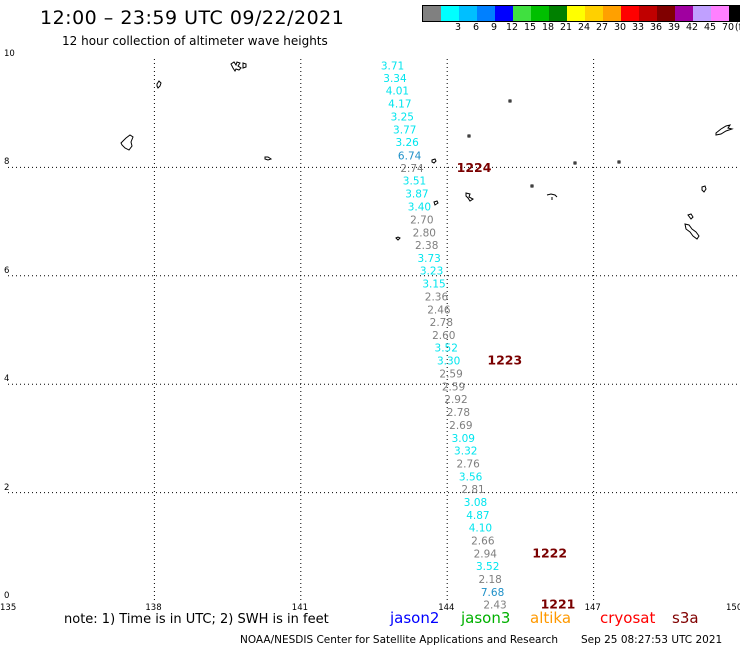  What do you see at coordinates (407, 143) in the screenshot?
I see `swh-value: 3.26` at bounding box center [407, 143].